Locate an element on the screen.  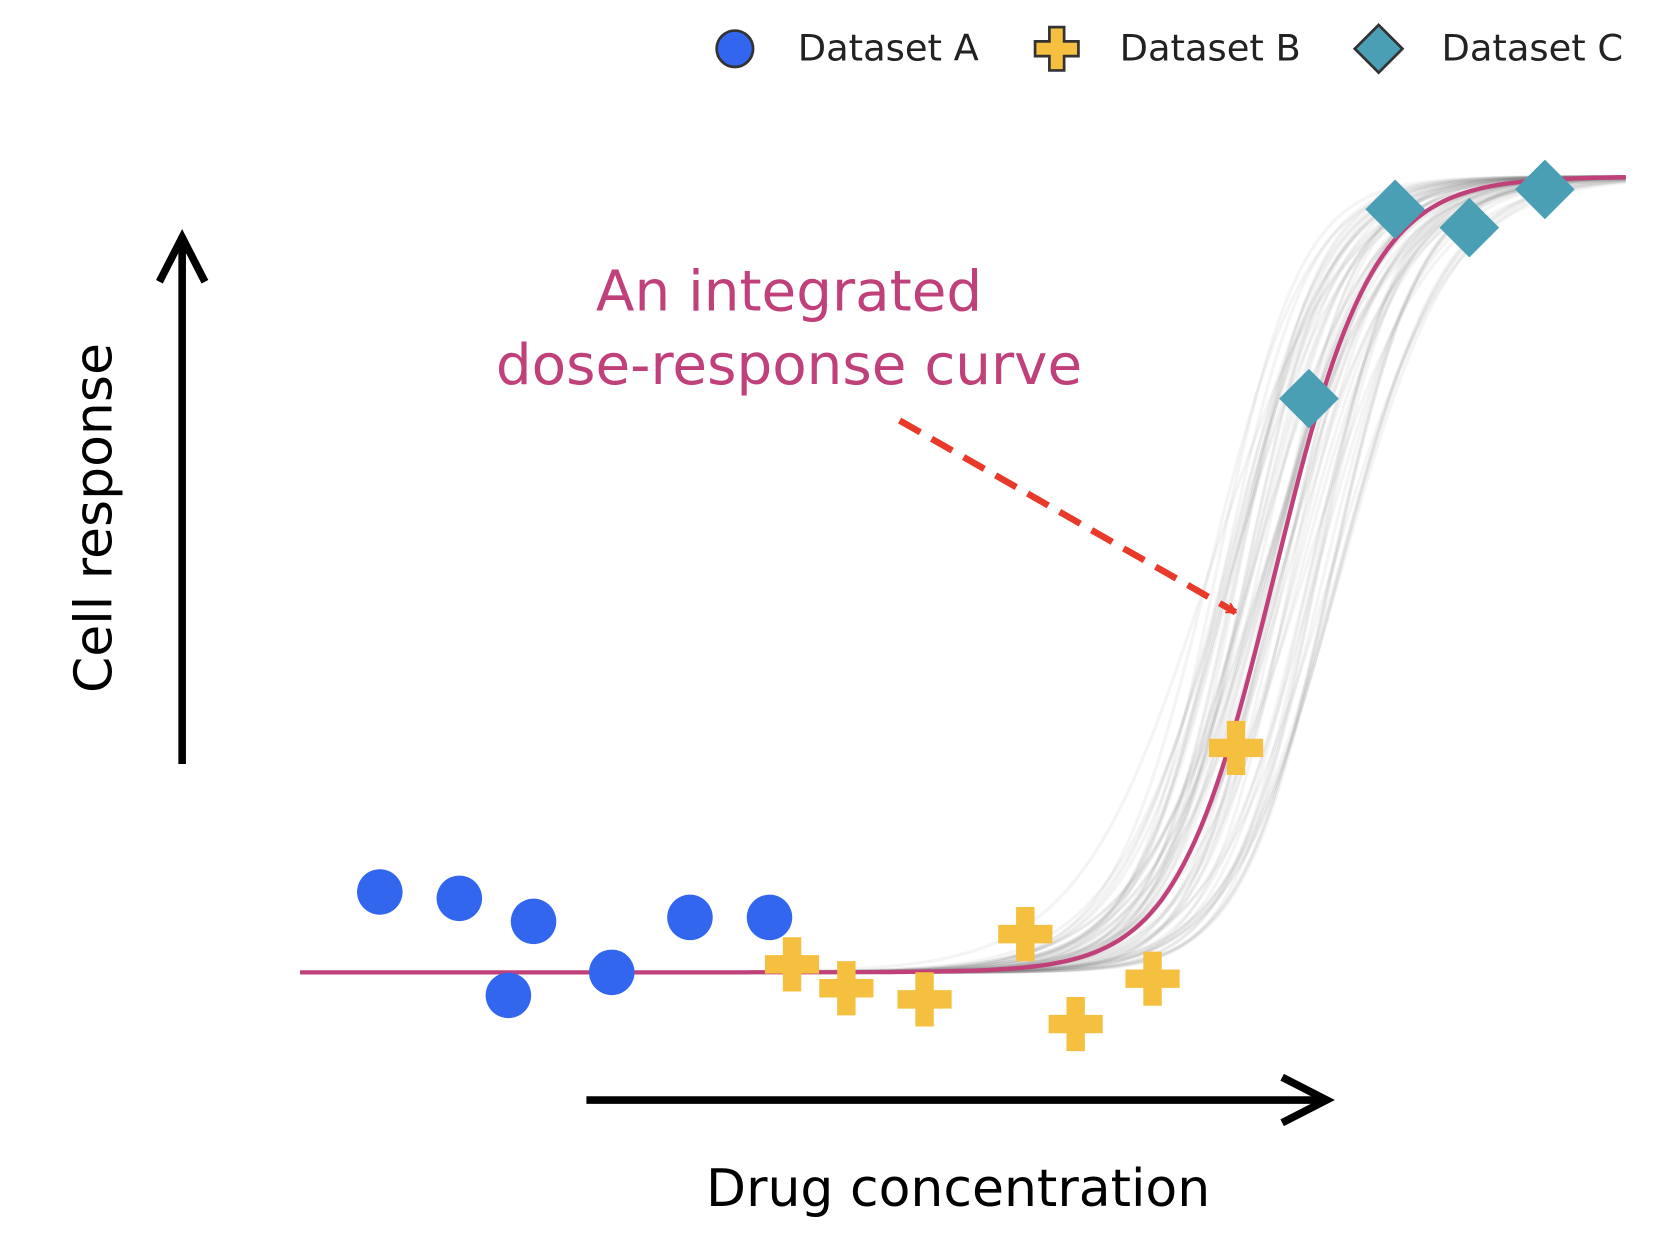
legend-label: Dataset C is located at coordinates (1532, 47).